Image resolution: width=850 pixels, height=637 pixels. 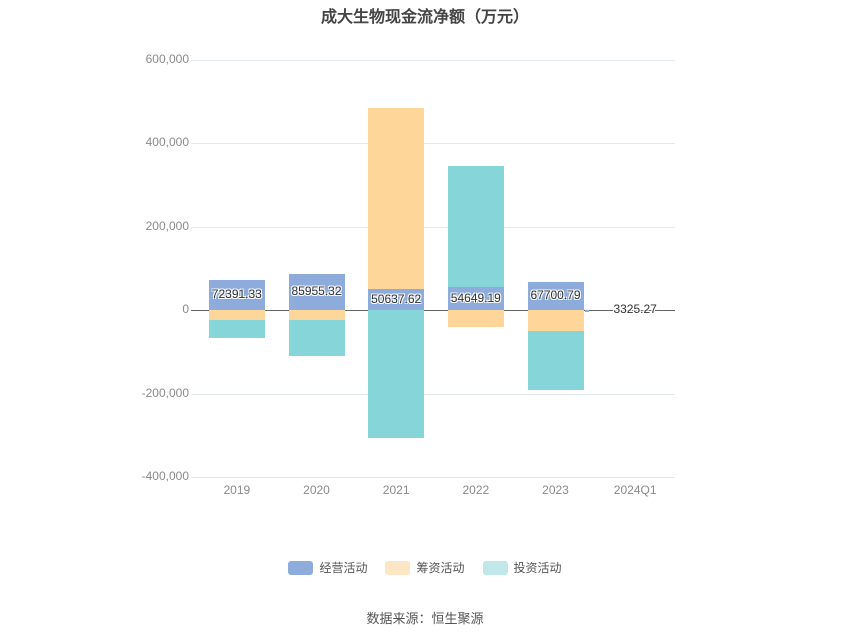 What do you see at coordinates (537, 568) in the screenshot?
I see `legend-label: 投资活动` at bounding box center [537, 568].